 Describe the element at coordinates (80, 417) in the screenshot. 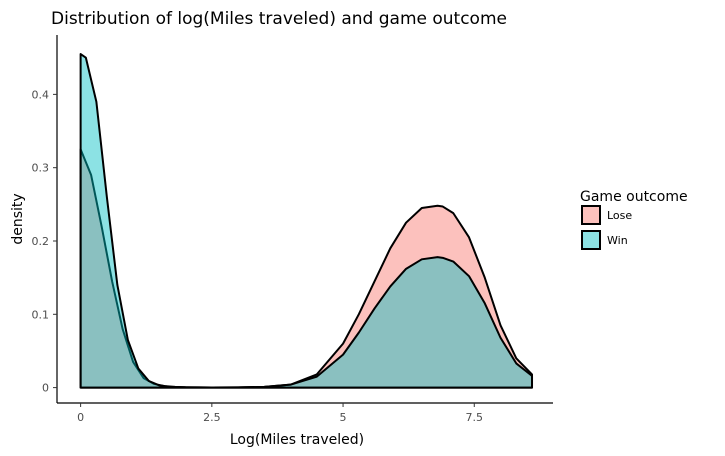

I see `x-tick-label: 0` at that location.